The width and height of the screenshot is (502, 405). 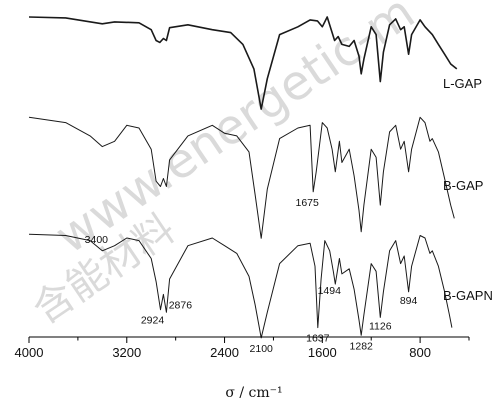 I want to click on series-labels: L-GAP B-GAP B-GAPN, so click(x=468, y=189).